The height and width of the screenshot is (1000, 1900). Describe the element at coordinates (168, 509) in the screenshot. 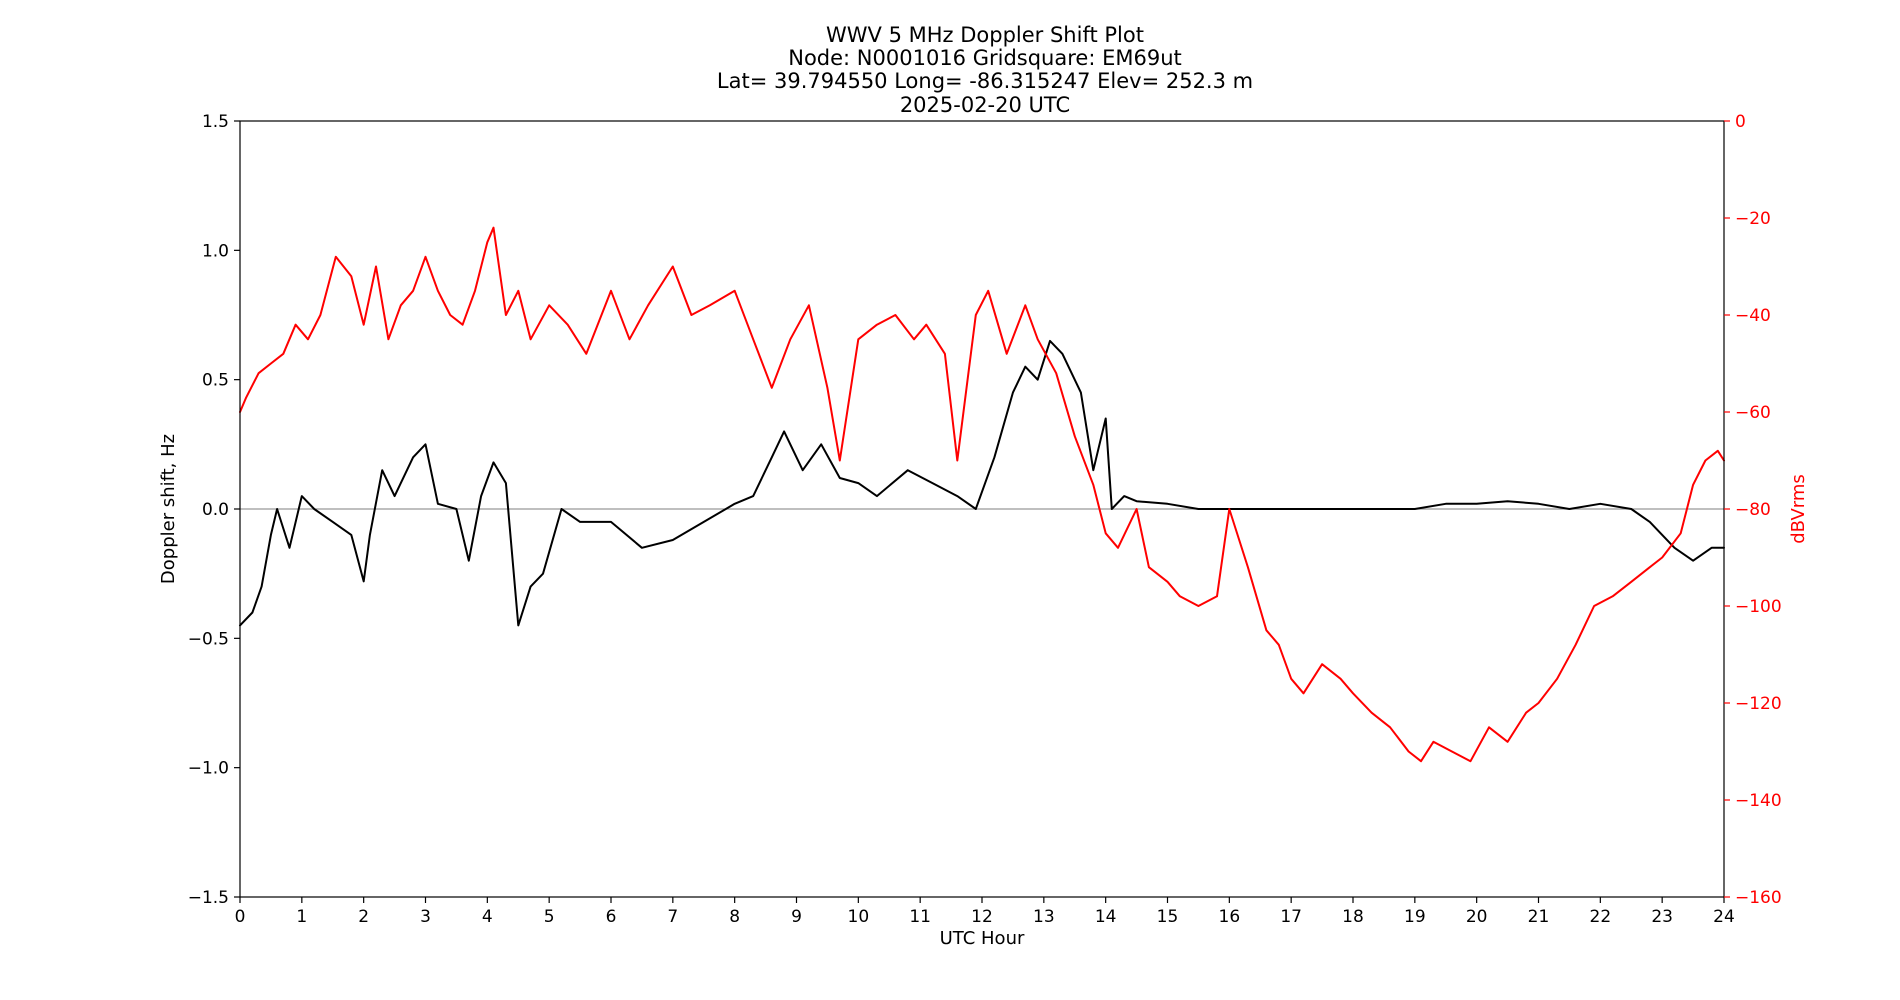

I see `left-y-axis-label: Doppler shift, Hz` at that location.